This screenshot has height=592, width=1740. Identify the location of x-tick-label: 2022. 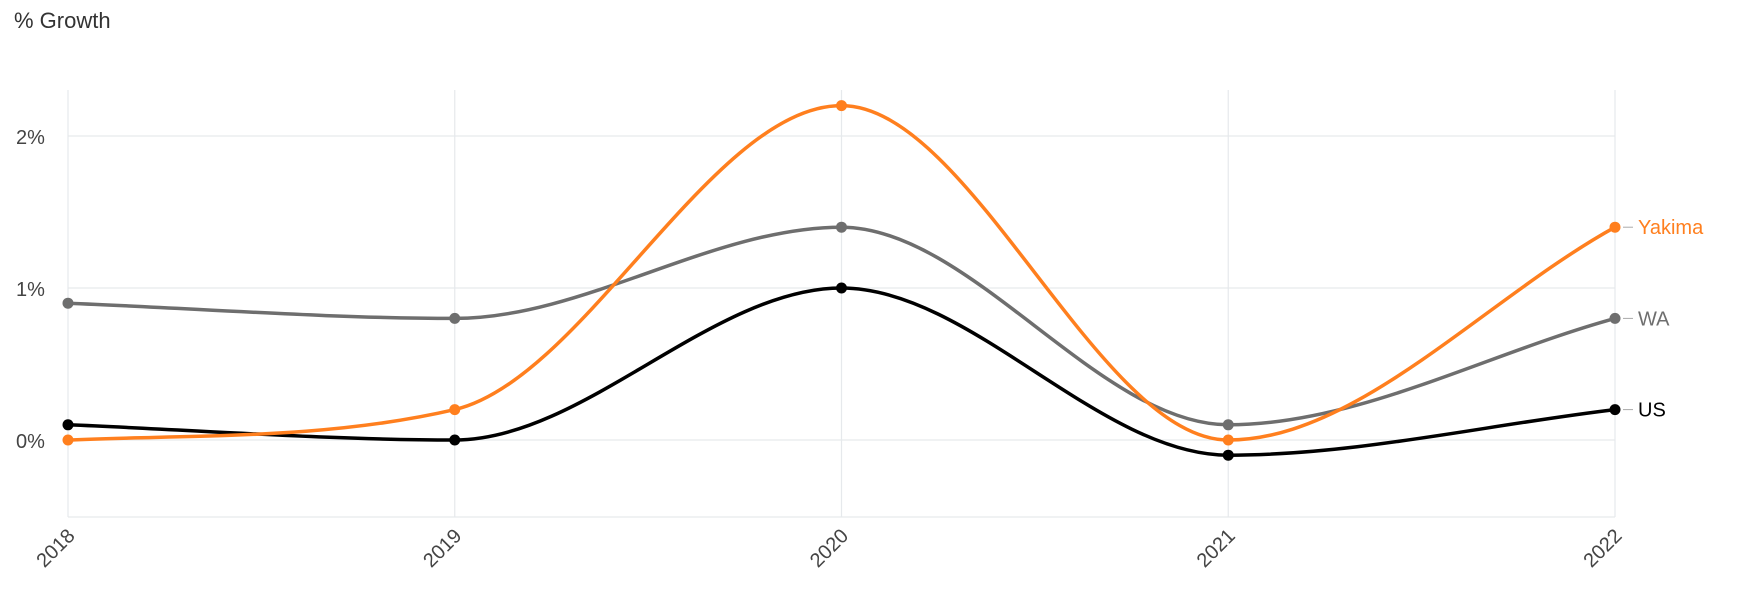
(1603, 548).